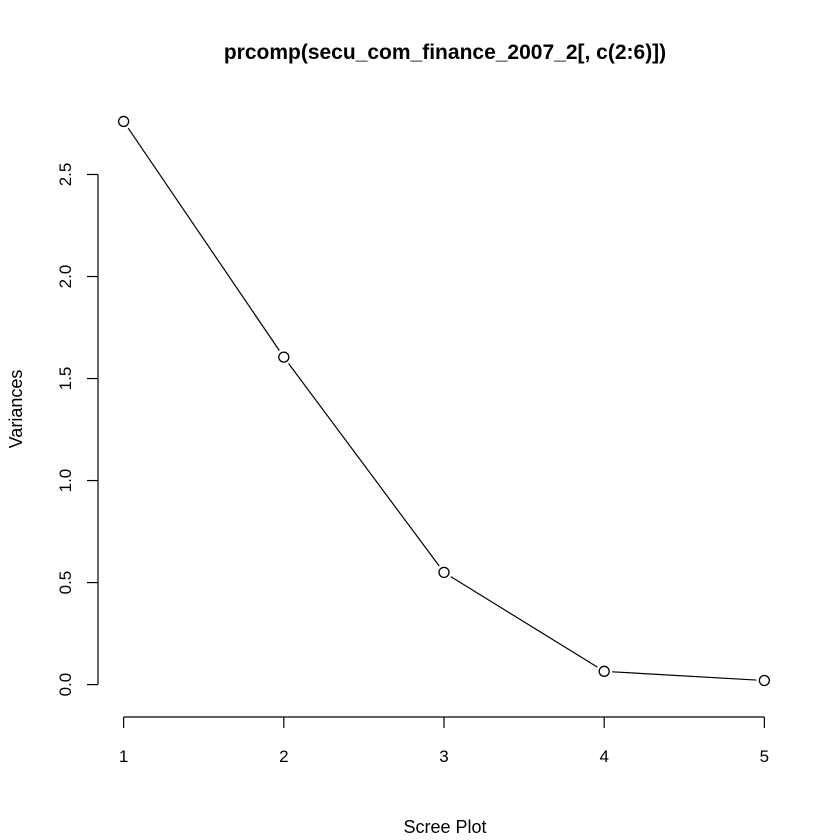 This screenshot has height=840, width=840. I want to click on y-tick-label: 0.0, so click(65, 685).